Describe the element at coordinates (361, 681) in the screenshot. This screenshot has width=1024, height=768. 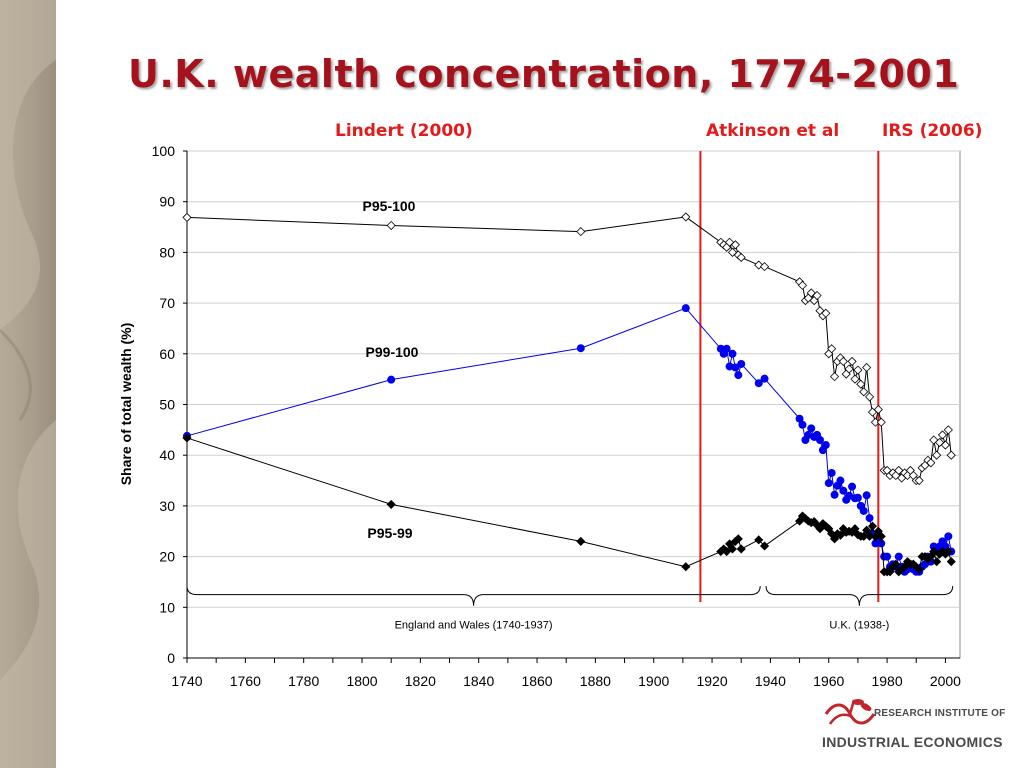
I see `x-tick-label: 1800` at that location.